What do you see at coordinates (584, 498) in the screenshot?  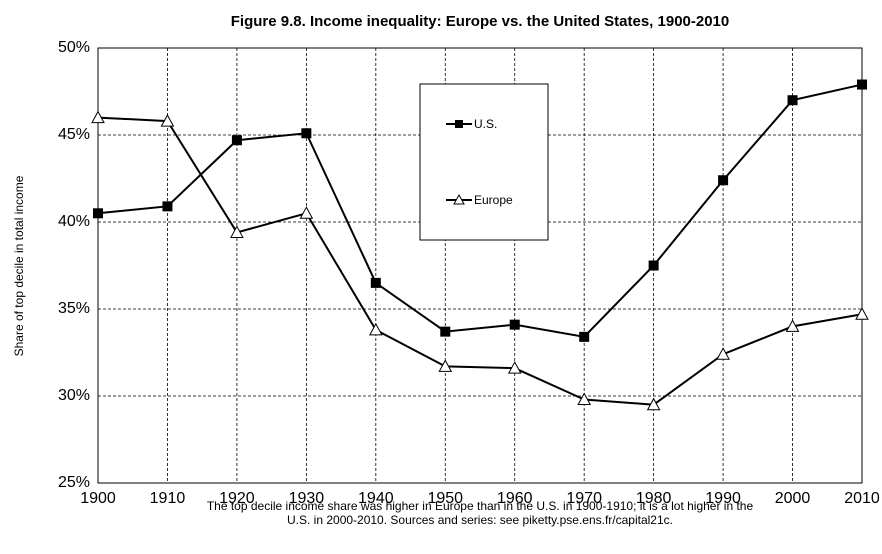 I see `x-tick-label: 1970` at bounding box center [584, 498].